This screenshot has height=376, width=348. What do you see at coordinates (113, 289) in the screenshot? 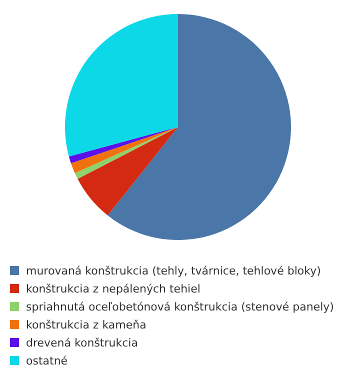
I see `legend-label: konštrukcia z nepálených tehiel` at bounding box center [113, 289].